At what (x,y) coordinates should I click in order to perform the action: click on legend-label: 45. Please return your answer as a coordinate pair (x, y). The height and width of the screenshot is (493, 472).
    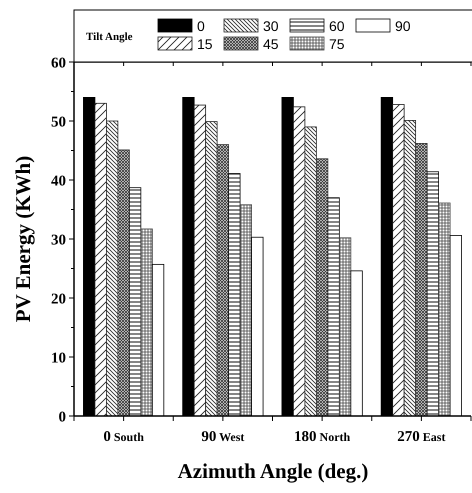
    Looking at the image, I should click on (271, 44).